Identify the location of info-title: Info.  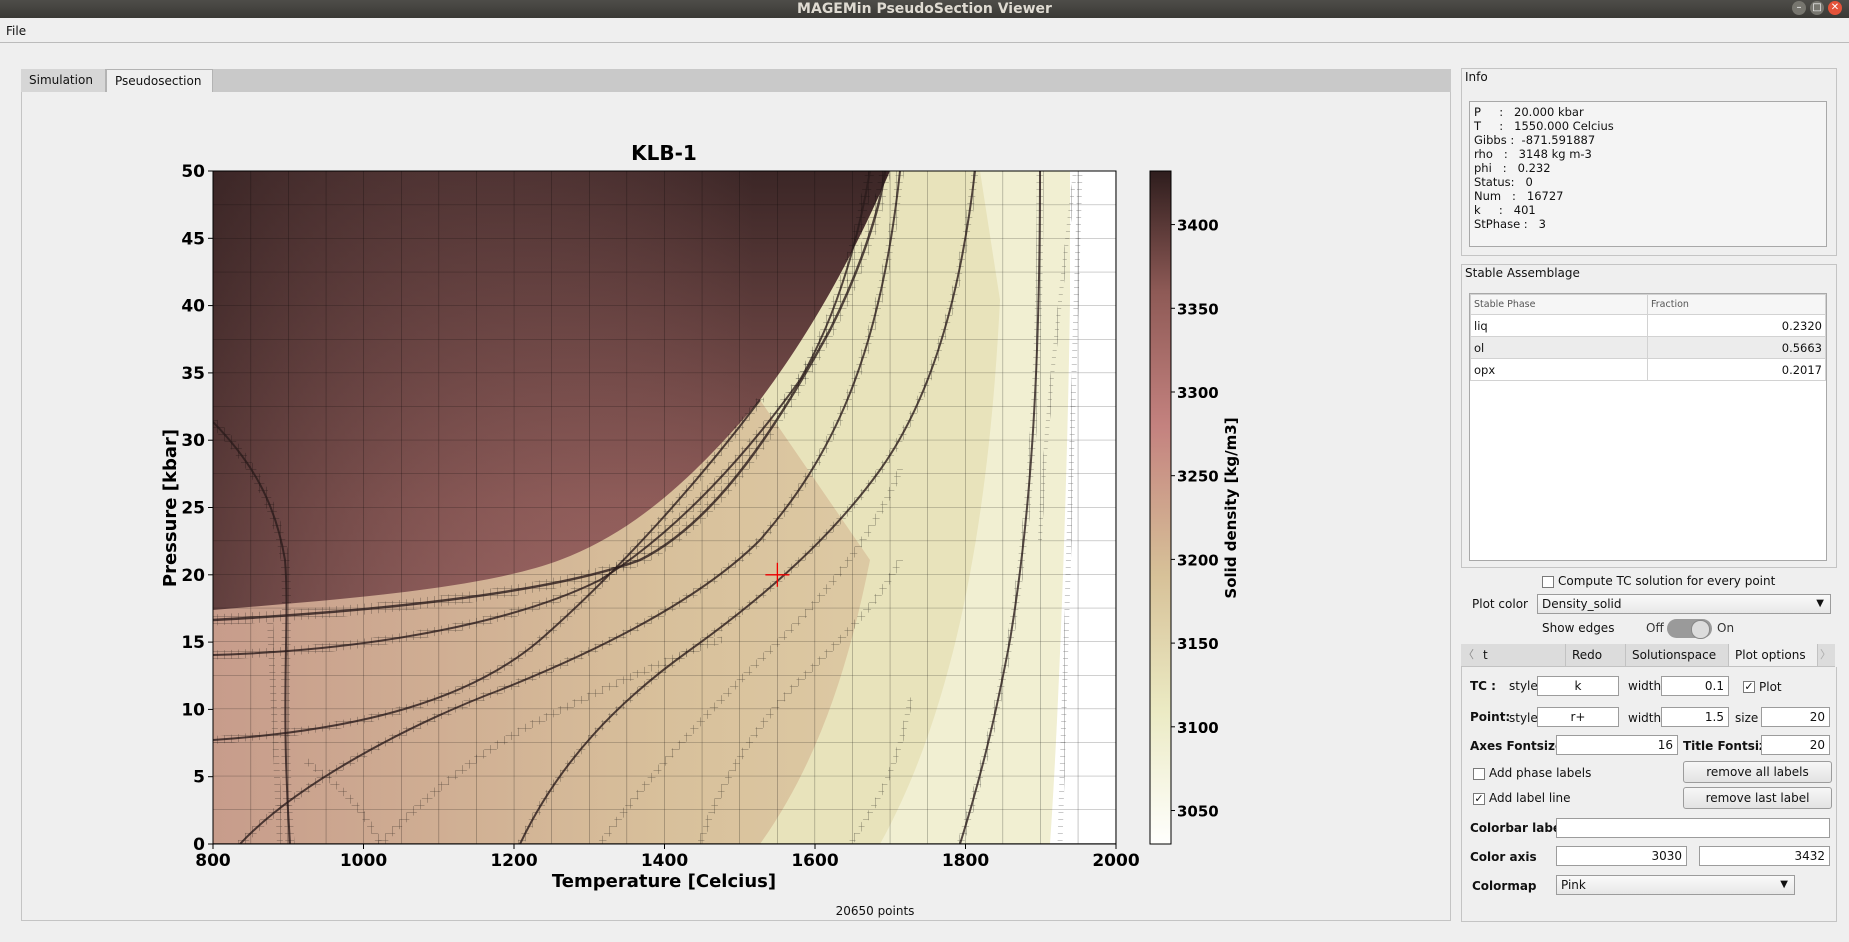
(1476, 77).